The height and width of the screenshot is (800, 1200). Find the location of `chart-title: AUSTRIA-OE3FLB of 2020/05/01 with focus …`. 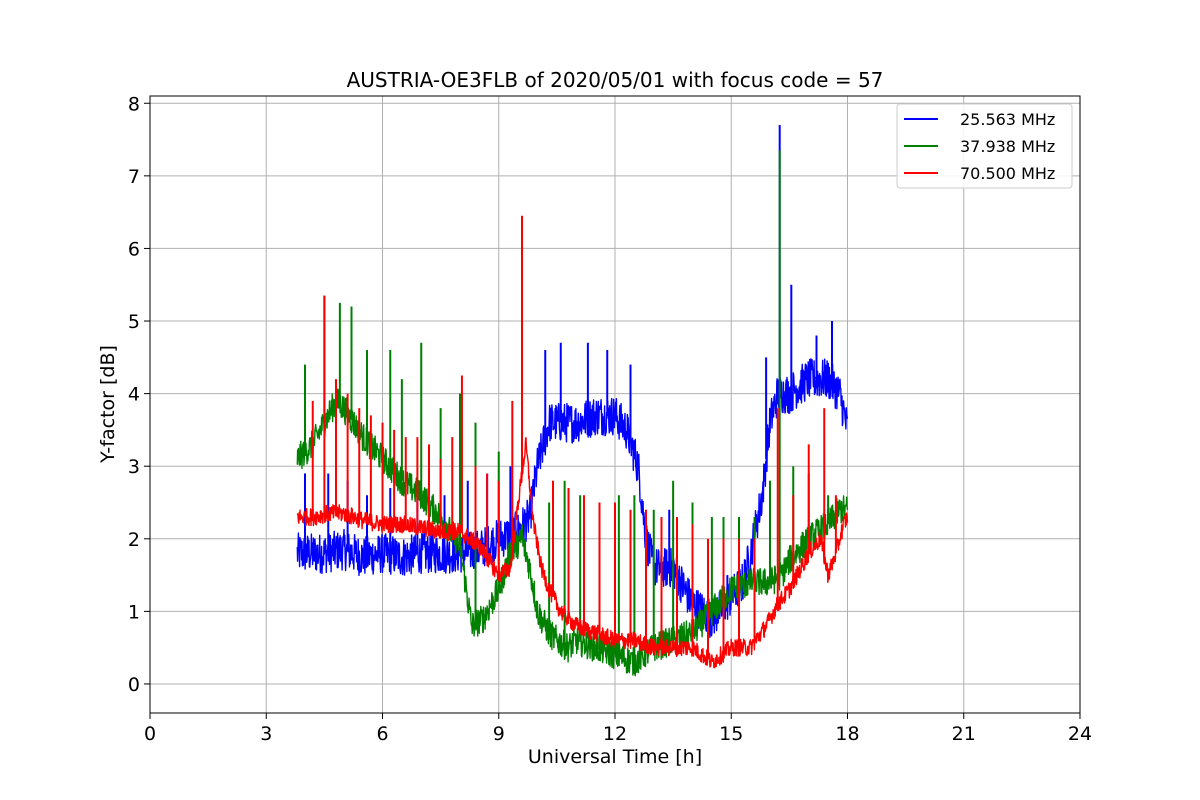

chart-title: AUSTRIA-OE3FLB of 2020/05/01 with focus … is located at coordinates (615, 80).